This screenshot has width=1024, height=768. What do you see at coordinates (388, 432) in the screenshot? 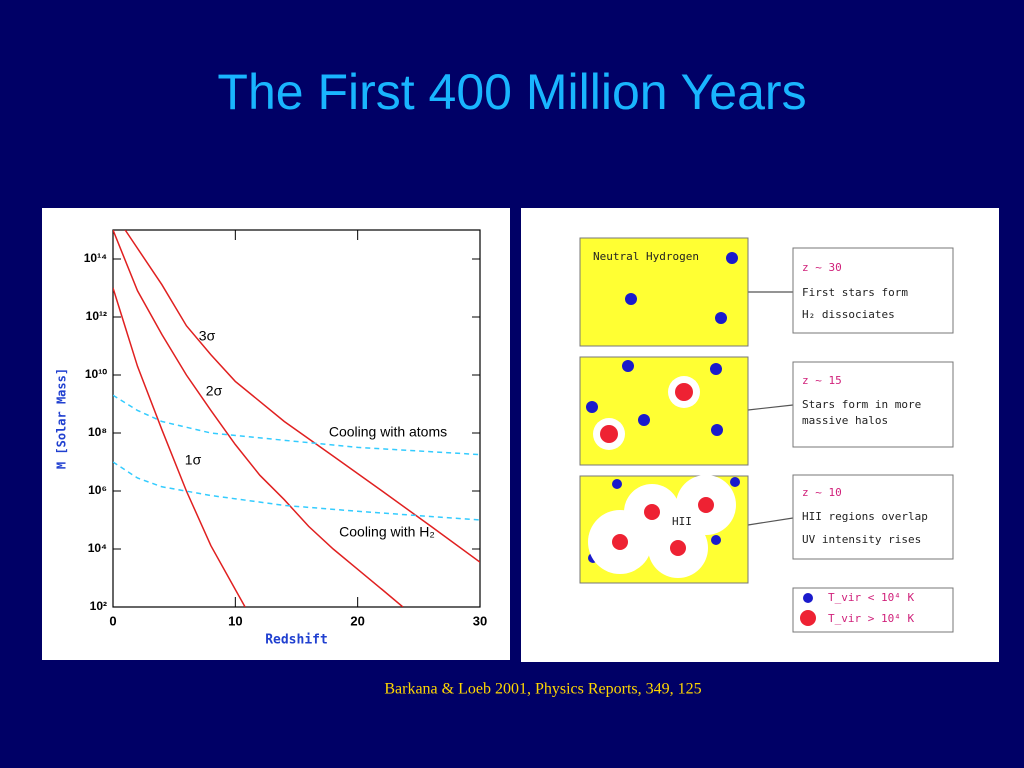
I see `series-label: Cooling with atoms` at bounding box center [388, 432].